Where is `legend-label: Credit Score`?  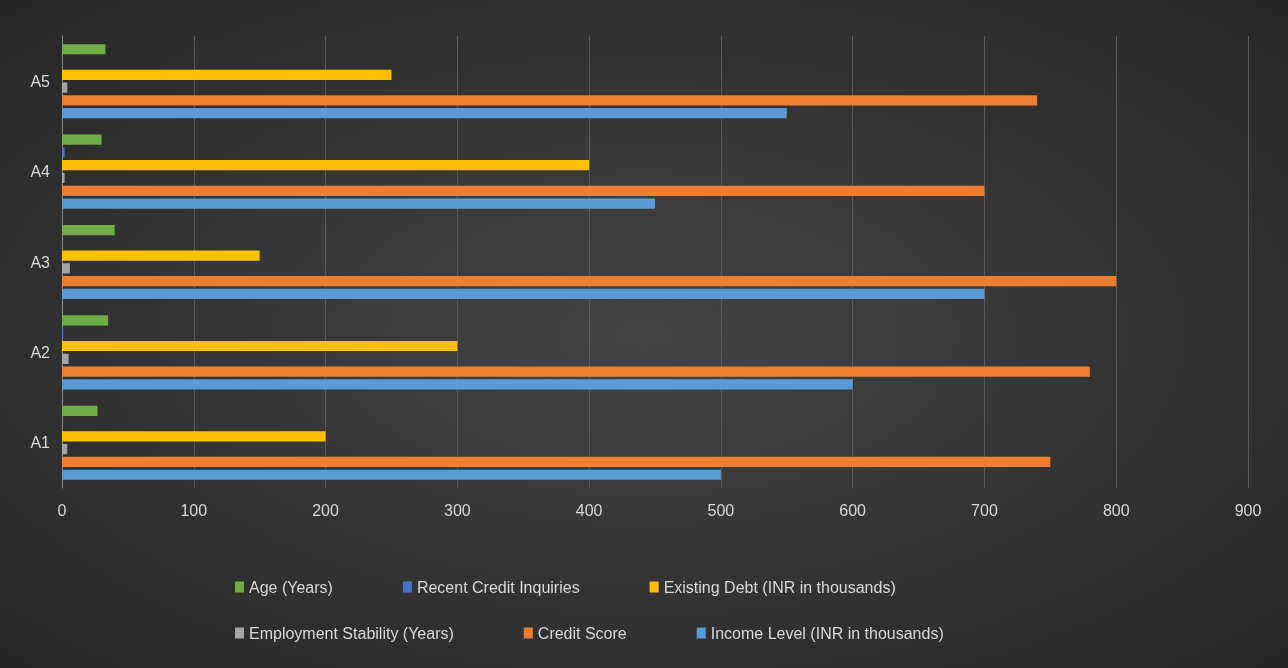
legend-label: Credit Score is located at coordinates (582, 633).